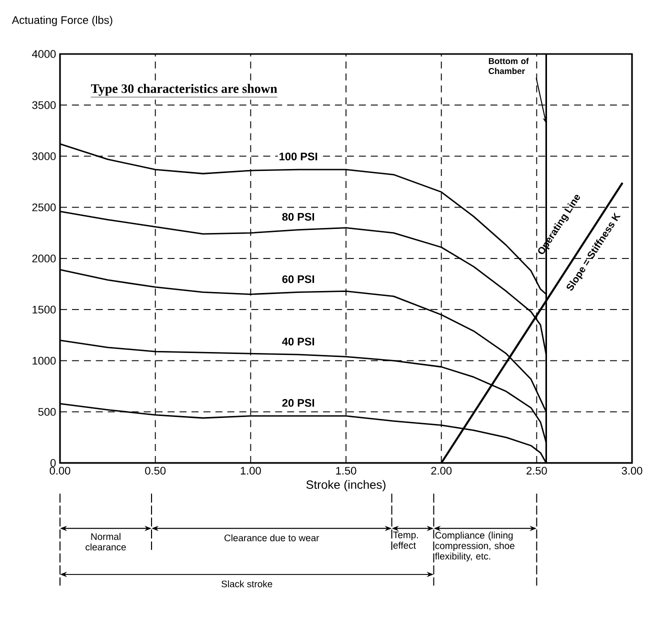  What do you see at coordinates (272, 538) in the screenshot?
I see `text: Clearance due to wear` at bounding box center [272, 538].